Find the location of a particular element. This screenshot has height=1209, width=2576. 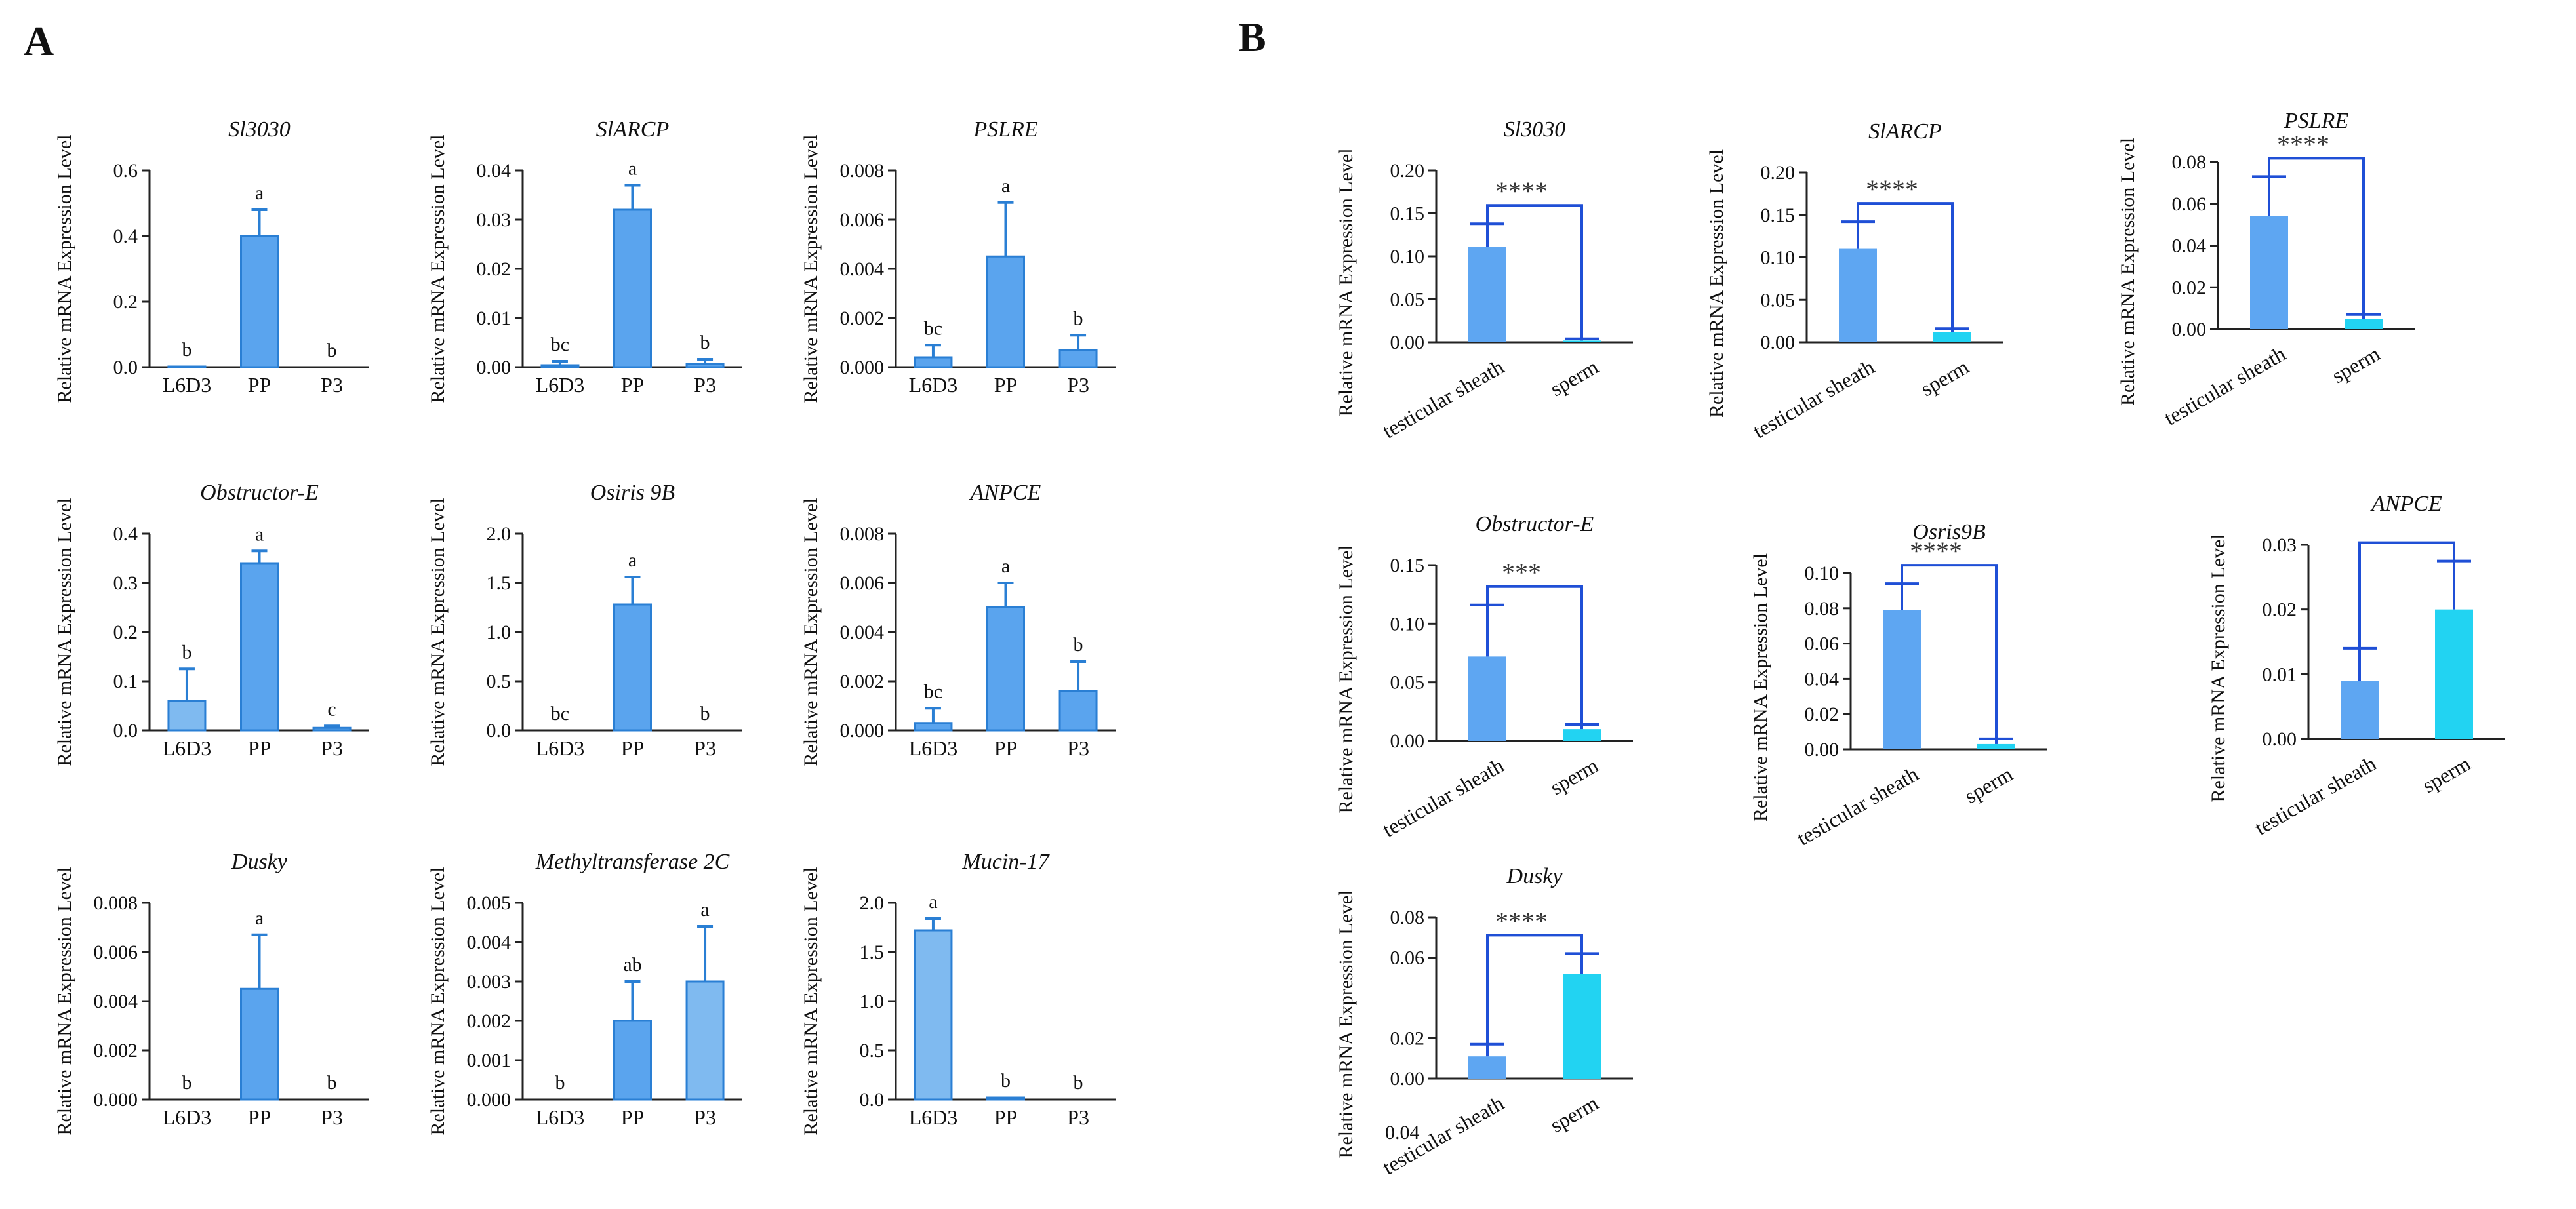

significance-letter: c is located at coordinates (331, 709).